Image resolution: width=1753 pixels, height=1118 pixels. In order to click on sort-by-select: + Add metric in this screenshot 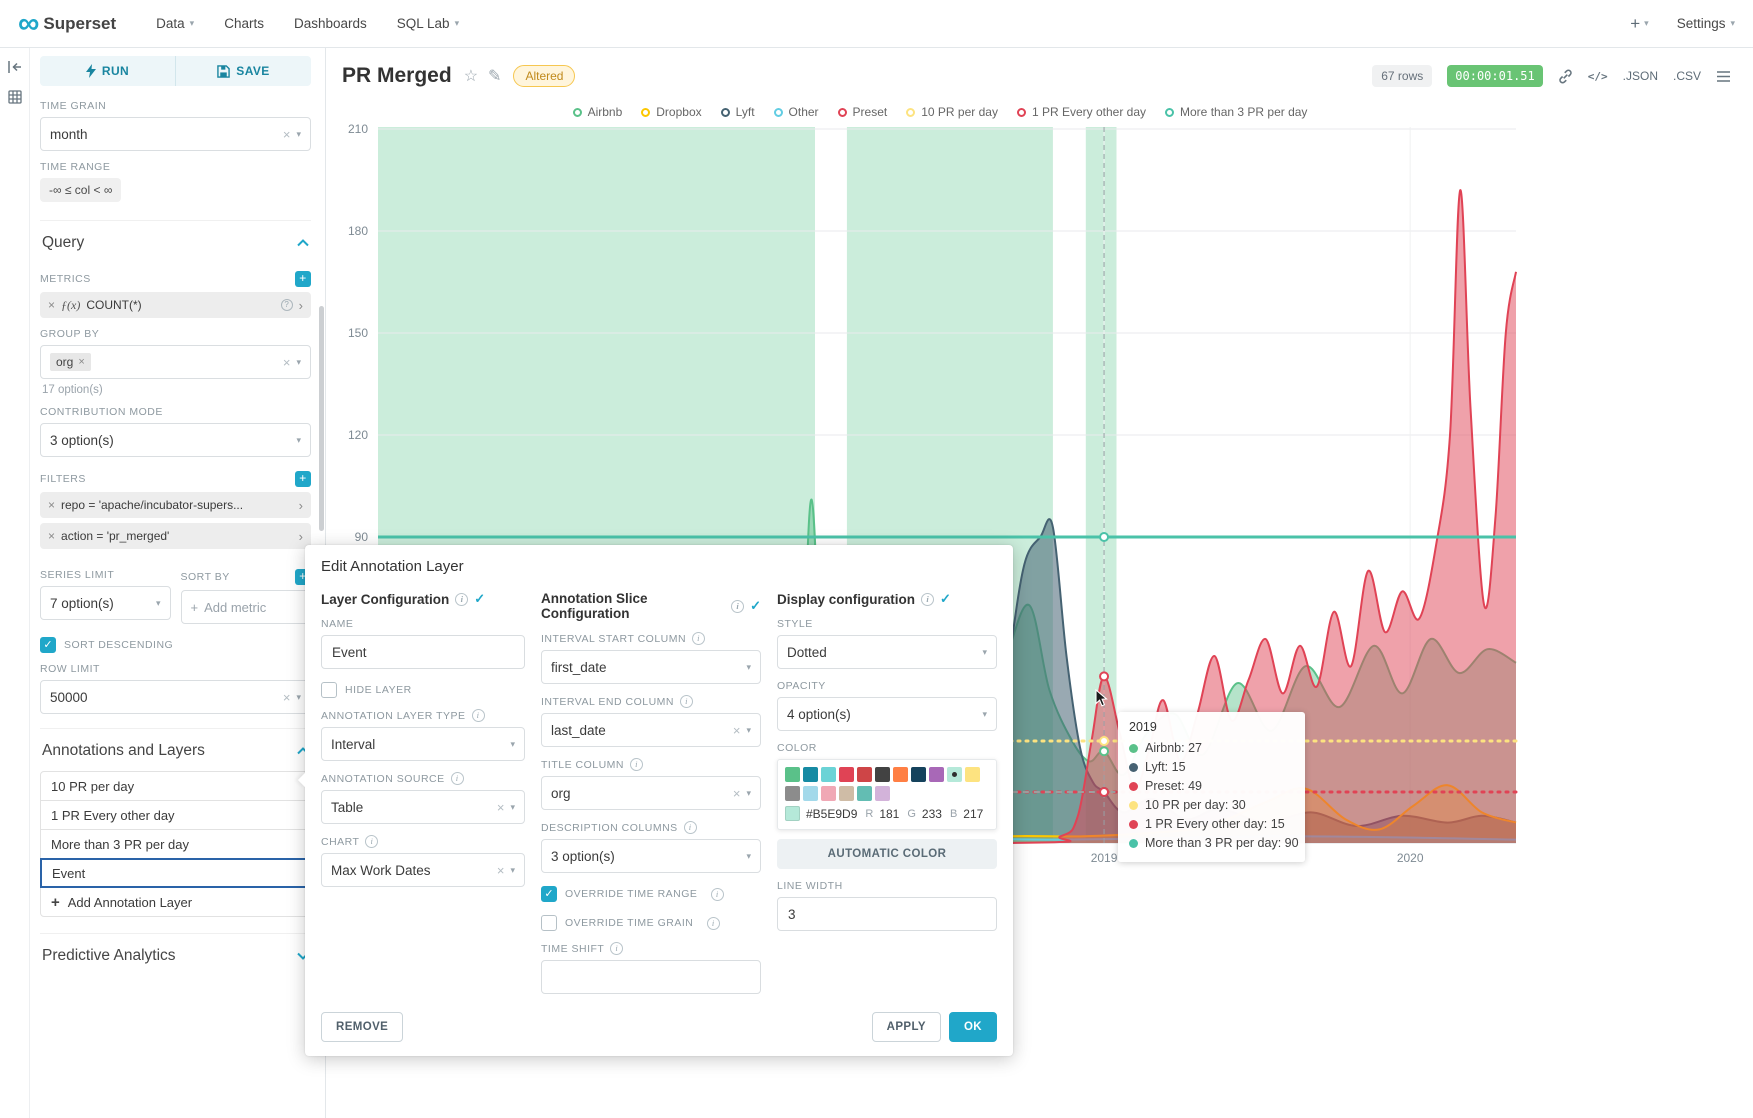, I will do `click(245, 607)`.